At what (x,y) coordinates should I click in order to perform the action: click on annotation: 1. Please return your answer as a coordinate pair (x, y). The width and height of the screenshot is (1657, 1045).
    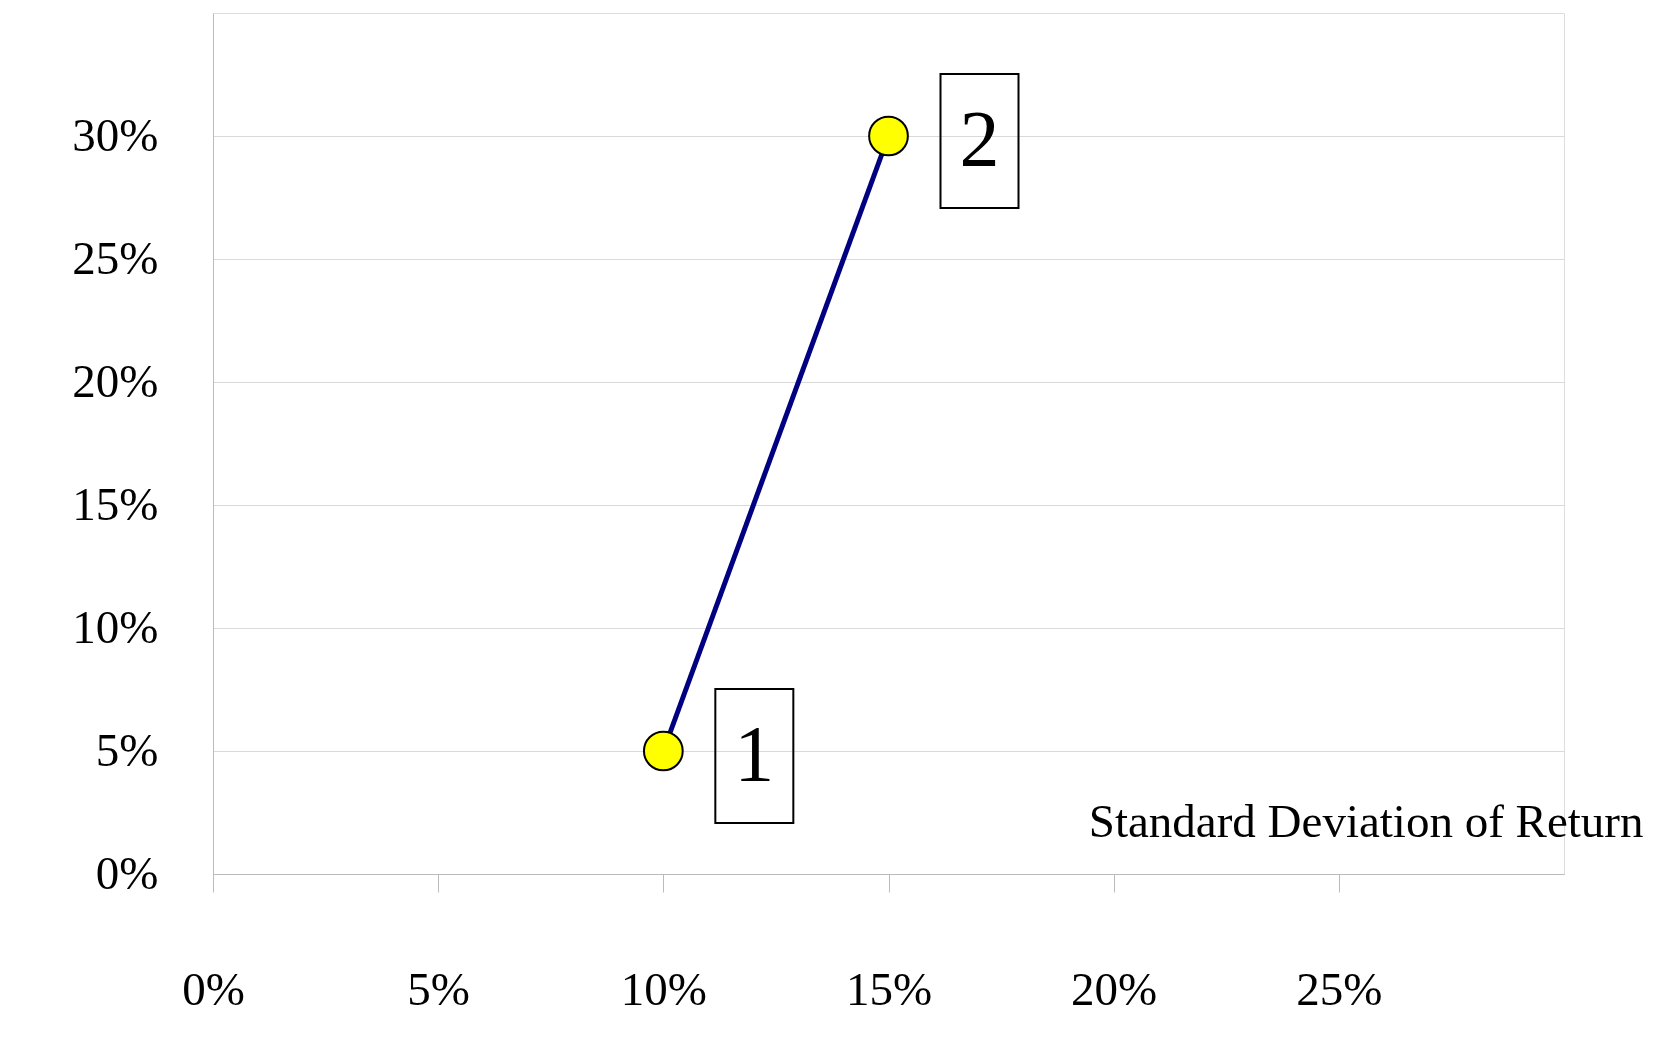
    Looking at the image, I should click on (754, 754).